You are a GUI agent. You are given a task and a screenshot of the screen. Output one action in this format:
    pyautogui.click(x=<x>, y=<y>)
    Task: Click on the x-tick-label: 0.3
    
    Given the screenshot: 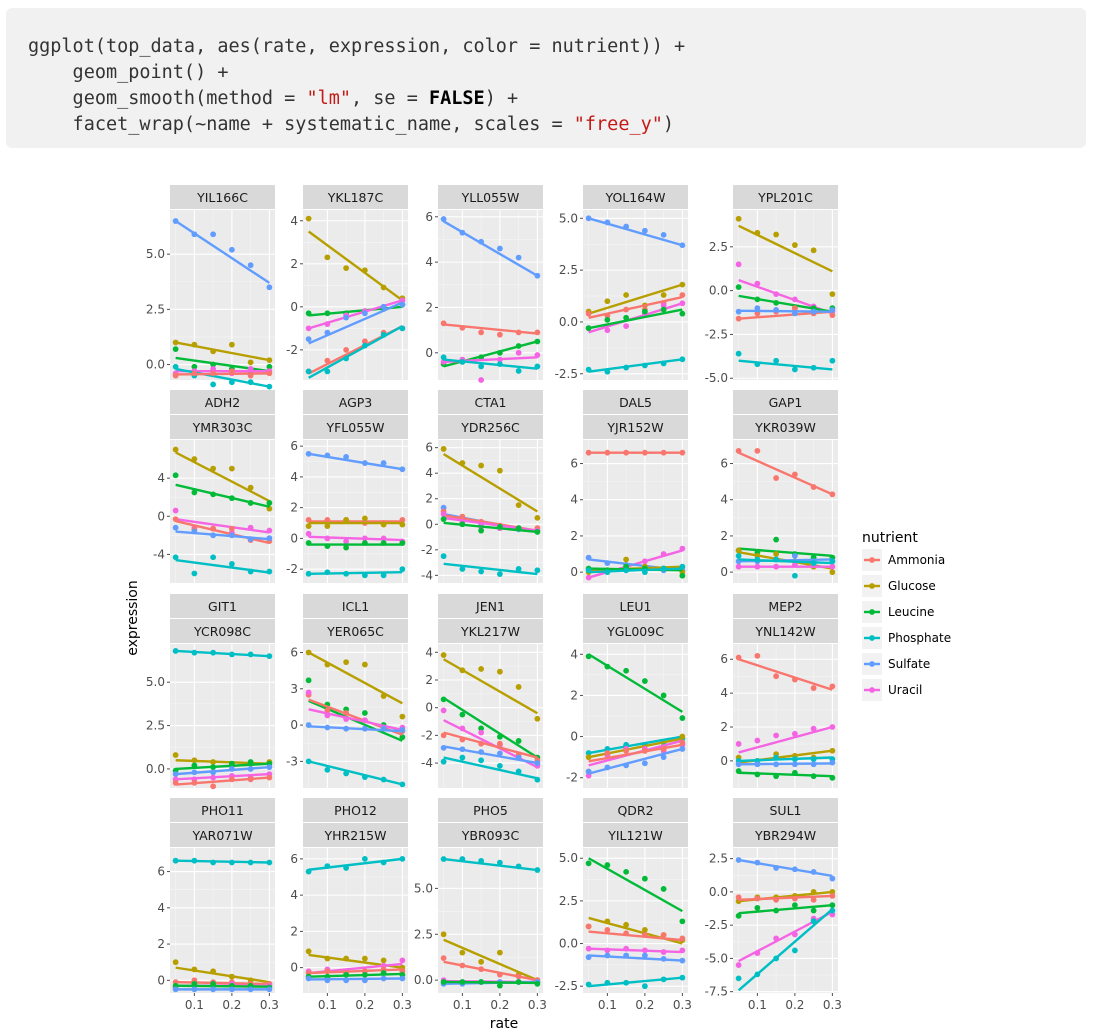 What is the action you would take?
    pyautogui.click(x=682, y=1005)
    